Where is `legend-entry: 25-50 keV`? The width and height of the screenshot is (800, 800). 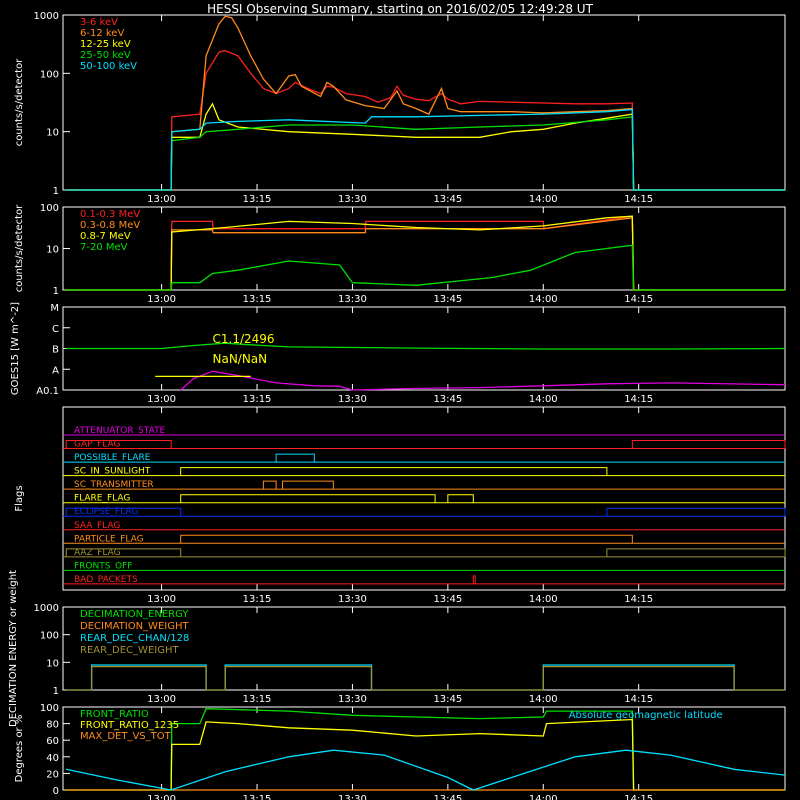
legend-entry: 25-50 keV is located at coordinates (105, 55).